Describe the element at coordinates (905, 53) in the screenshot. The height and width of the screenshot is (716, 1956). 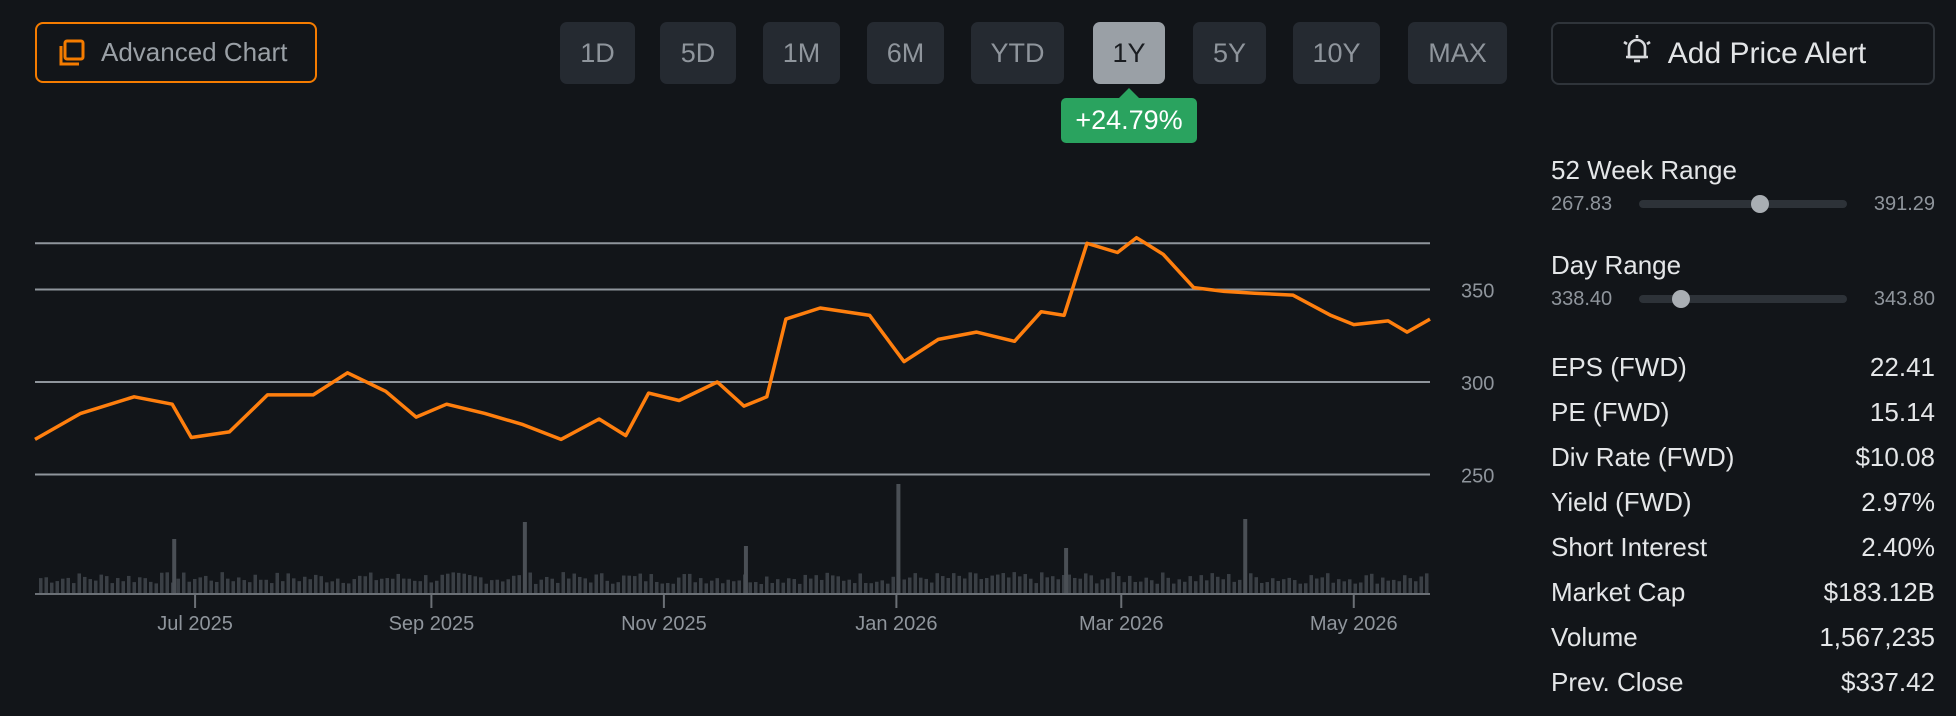
I see `range-button-6m: 6M` at that location.